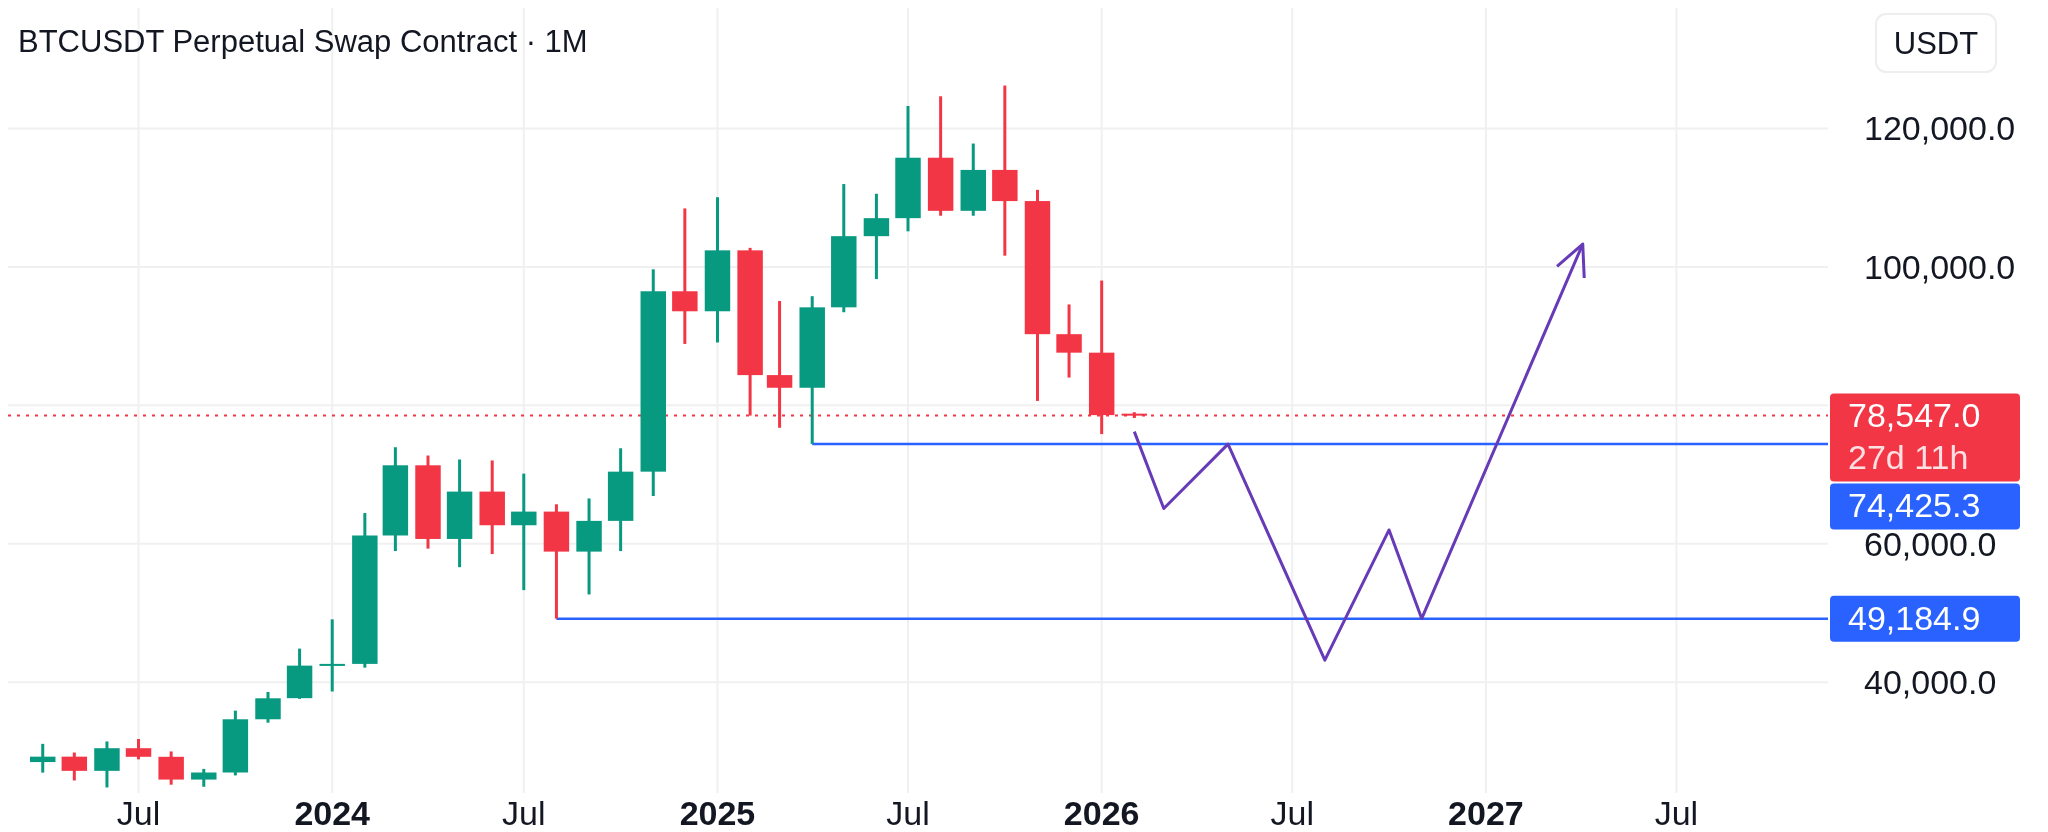 Image resolution: width=2048 pixels, height=832 pixels. What do you see at coordinates (717, 813) in the screenshot?
I see `x-tick-label: 2025` at bounding box center [717, 813].